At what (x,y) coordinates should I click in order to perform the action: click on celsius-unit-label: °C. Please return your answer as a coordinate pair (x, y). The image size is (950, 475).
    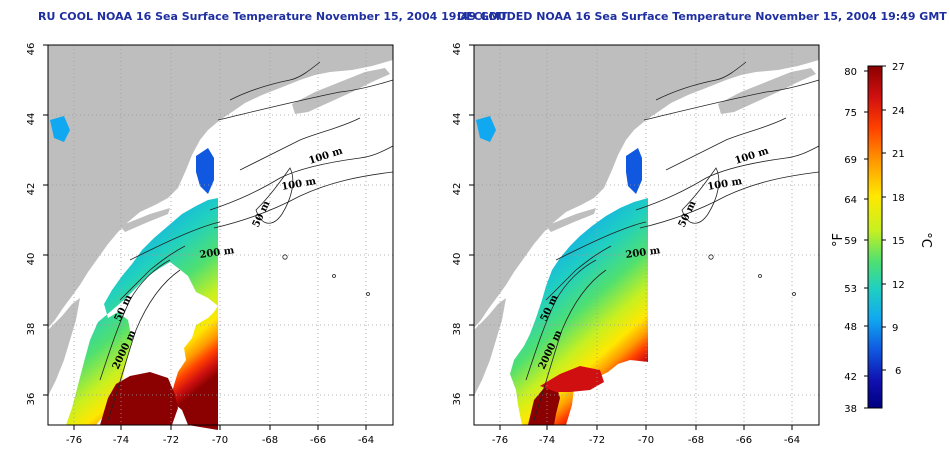
    Looking at the image, I should click on (925, 240).